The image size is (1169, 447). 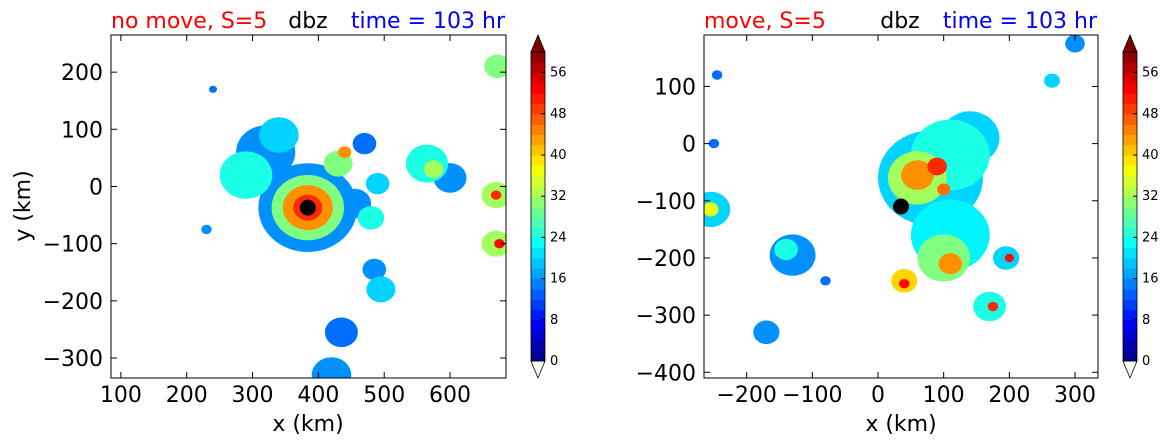 I want to click on x-tick-label: −200, so click(x=746, y=395).